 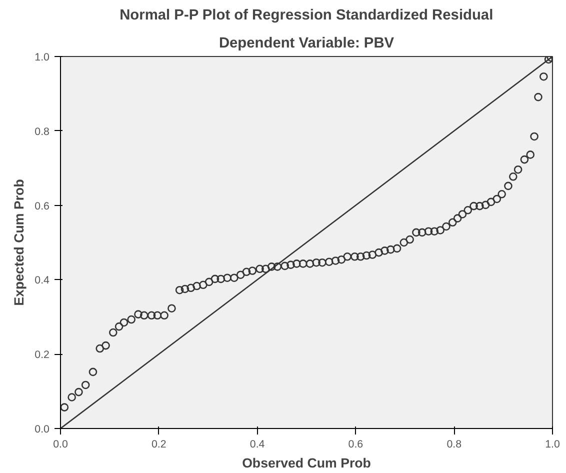 I want to click on y-tick-label: 0.8, so click(x=42, y=132).